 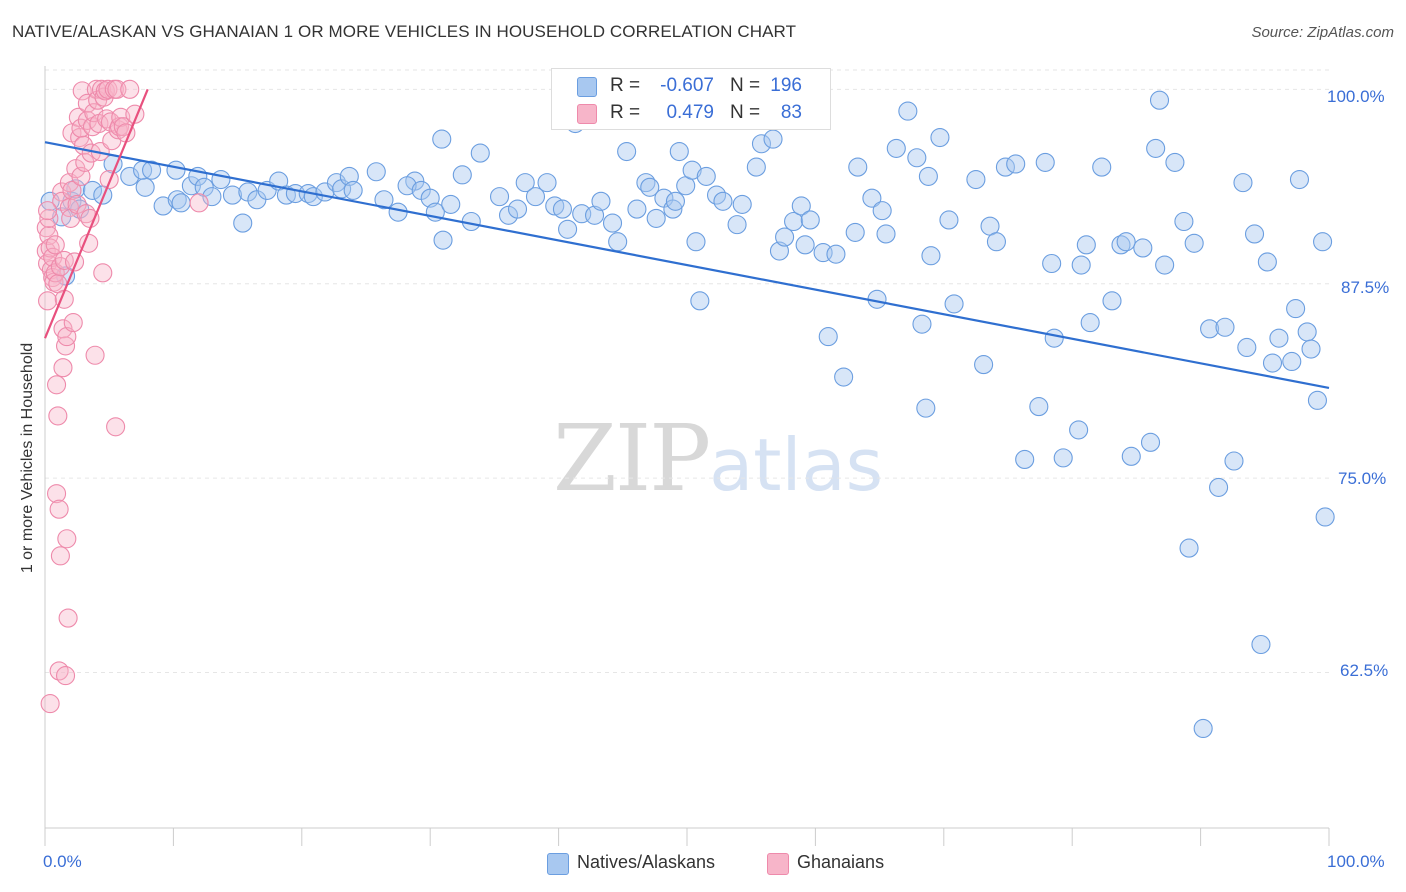 What do you see at coordinates (646, 862) in the screenshot?
I see `legend-label-natives: Natives/Alaskans` at bounding box center [646, 862].